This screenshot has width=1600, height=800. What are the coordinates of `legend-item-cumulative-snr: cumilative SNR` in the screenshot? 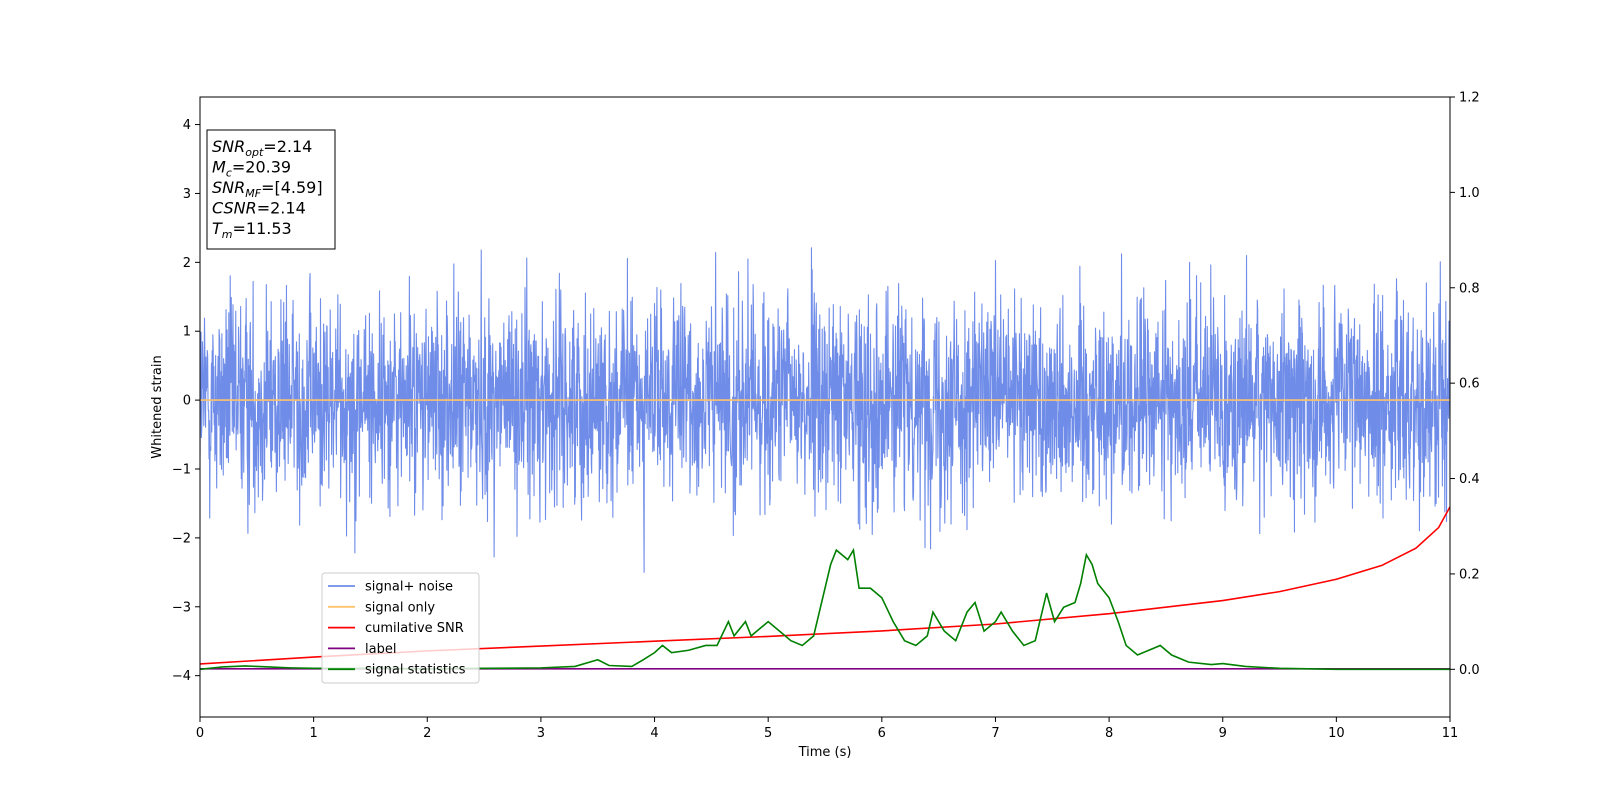 It's located at (396, 628).